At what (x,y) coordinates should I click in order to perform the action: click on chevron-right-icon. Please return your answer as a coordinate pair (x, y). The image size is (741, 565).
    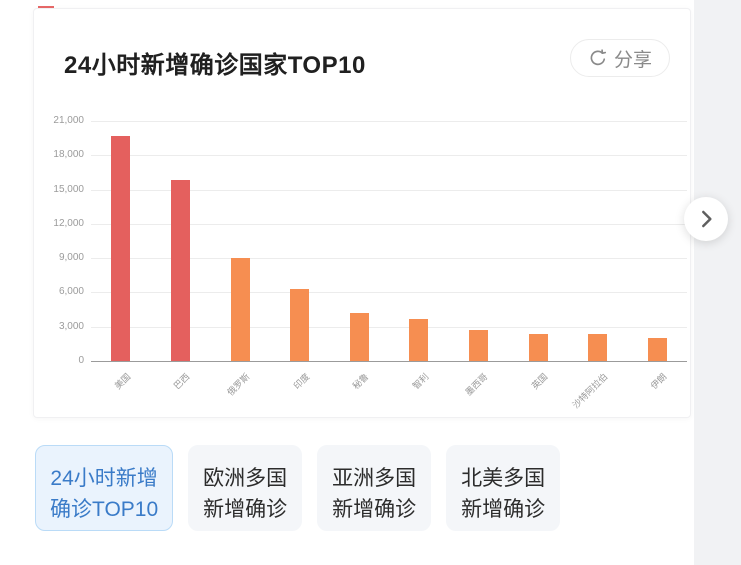
    Looking at the image, I should click on (706, 219).